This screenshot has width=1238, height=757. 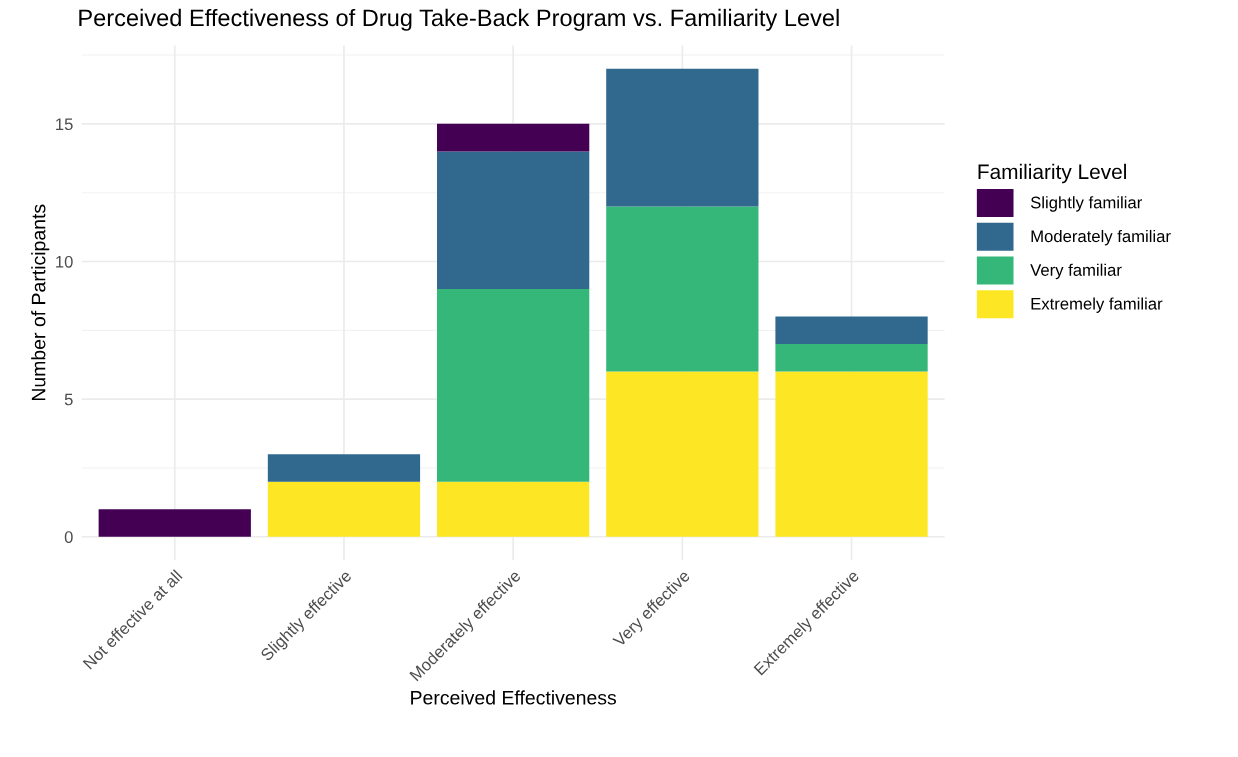 I want to click on chart-title: Perceived Effectiveness of Drug Take-Back Program vs. Familiarity Level, so click(x=459, y=19).